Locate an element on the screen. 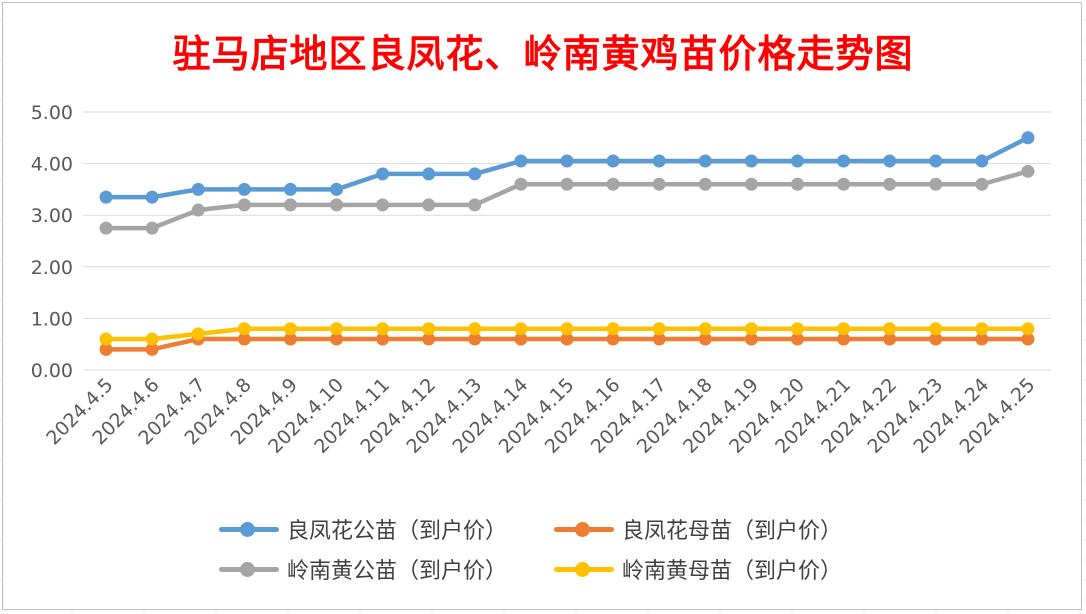 This screenshot has height=614, width=1086. legend-item: 岭南黄母苗（到户价） is located at coordinates (715, 569).